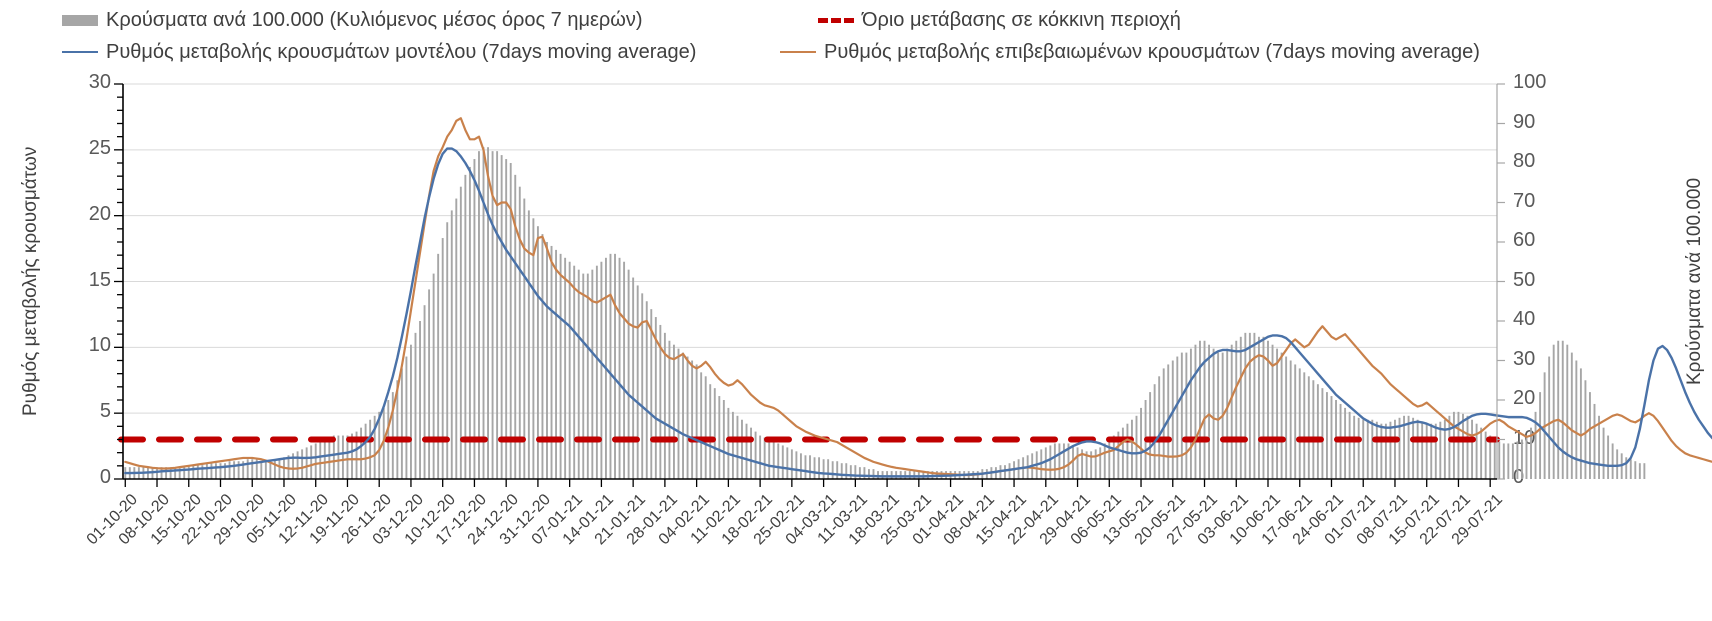  What do you see at coordinates (1524, 358) in the screenshot?
I see `y-tick-right-30: 30` at bounding box center [1524, 358].